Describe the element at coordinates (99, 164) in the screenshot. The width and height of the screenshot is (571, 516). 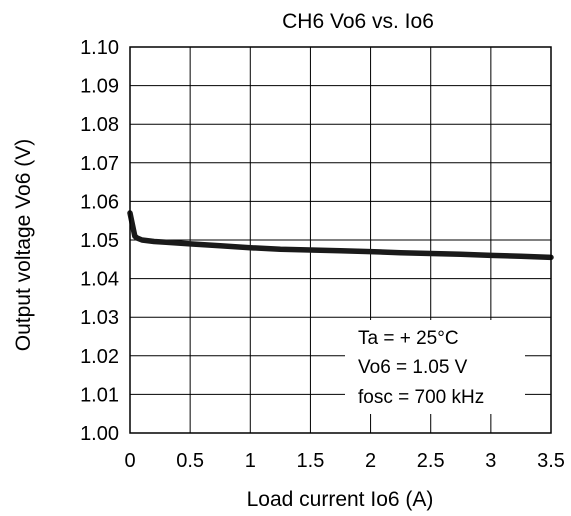
I see `y-tick-label: 1.07` at that location.